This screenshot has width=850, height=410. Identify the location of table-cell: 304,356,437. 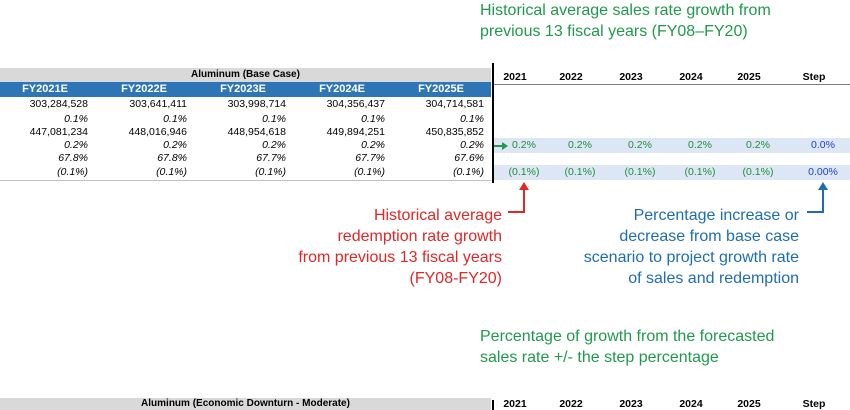
(355, 104).